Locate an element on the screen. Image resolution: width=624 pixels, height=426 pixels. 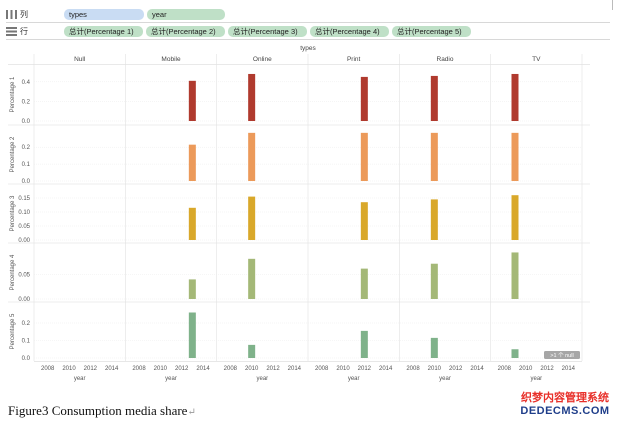
watermark: 织梦内容管理系统 DEDECMS.COM is located at coordinates (565, 403).